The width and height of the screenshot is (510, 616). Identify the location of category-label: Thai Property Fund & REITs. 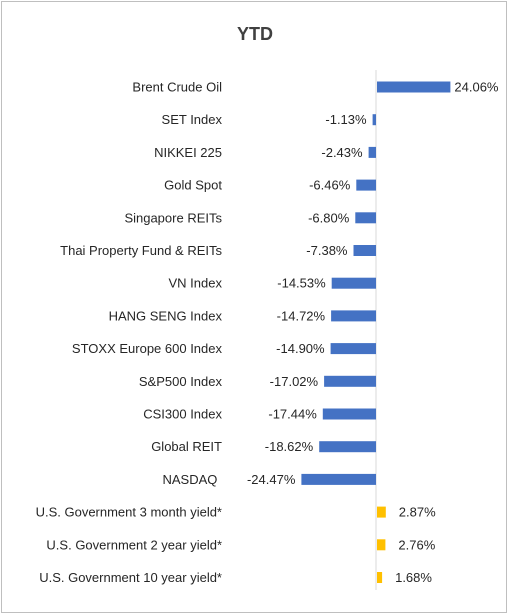
(141, 250).